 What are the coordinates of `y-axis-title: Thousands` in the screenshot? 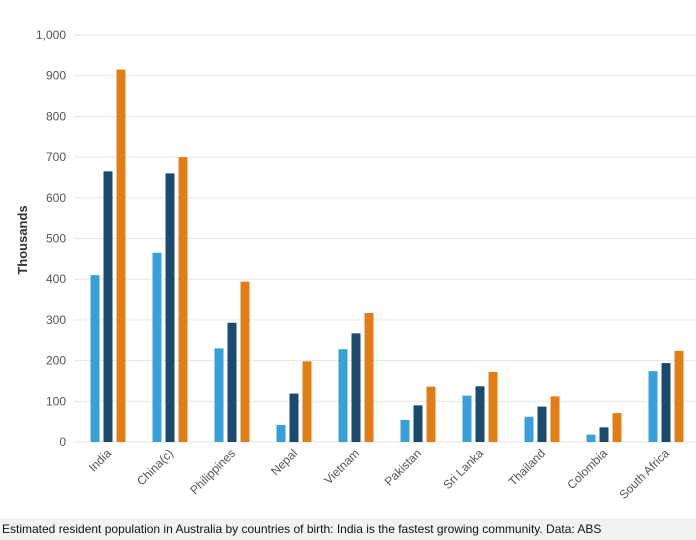 It's located at (22, 239).